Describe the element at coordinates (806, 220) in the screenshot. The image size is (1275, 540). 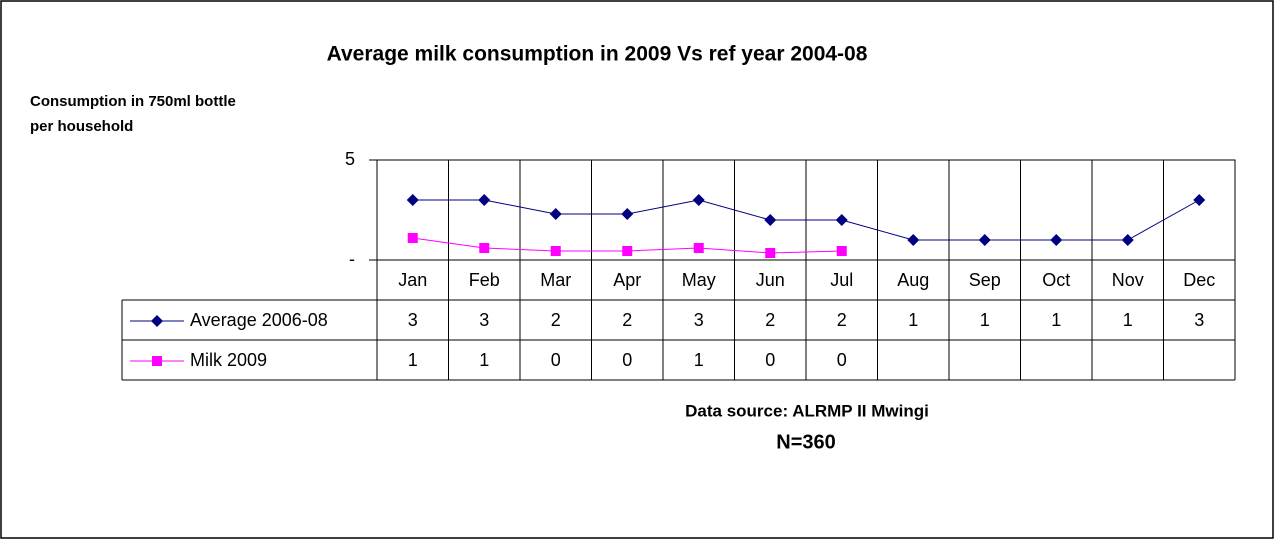
I see `series-line` at that location.